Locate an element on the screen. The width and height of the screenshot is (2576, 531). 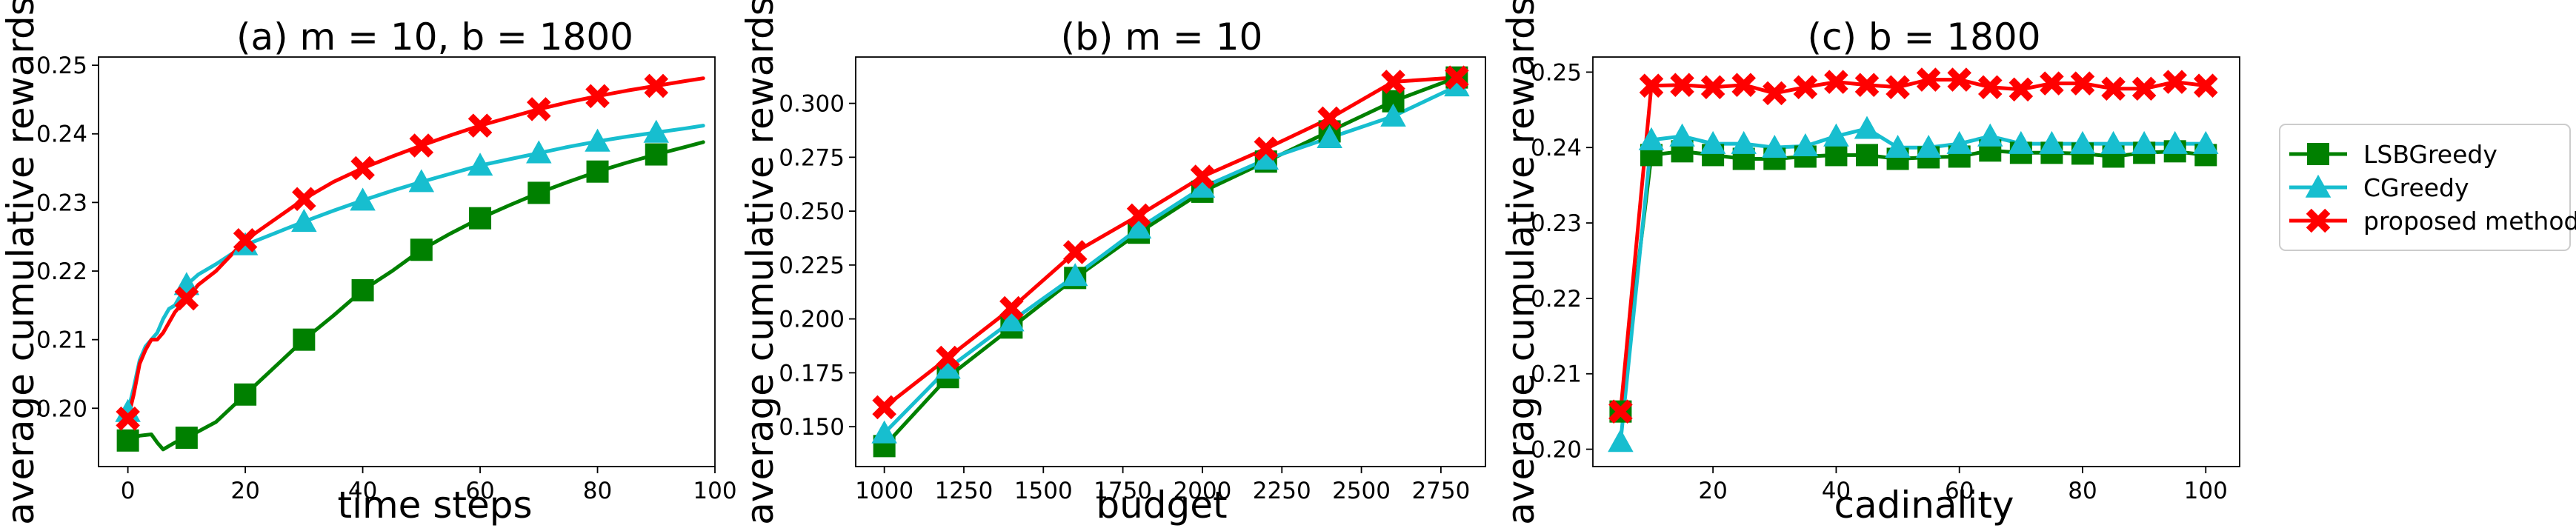
chart-a-title: (a) m = 10, b = 1800 is located at coordinates (434, 38).